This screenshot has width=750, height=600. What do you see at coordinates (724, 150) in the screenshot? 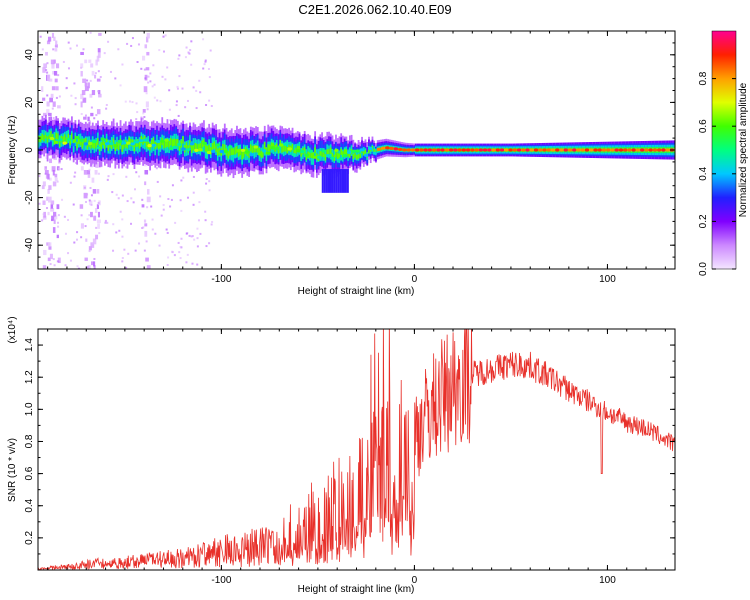
I see `colorbar-gradient` at bounding box center [724, 150].